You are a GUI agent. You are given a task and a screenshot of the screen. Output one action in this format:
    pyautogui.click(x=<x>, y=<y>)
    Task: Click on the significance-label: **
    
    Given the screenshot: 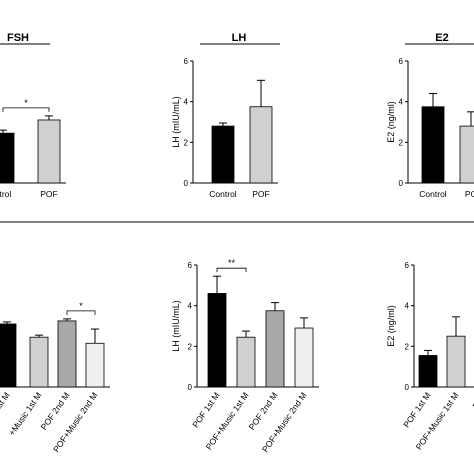 What is the action you would take?
    pyautogui.click(x=232, y=263)
    